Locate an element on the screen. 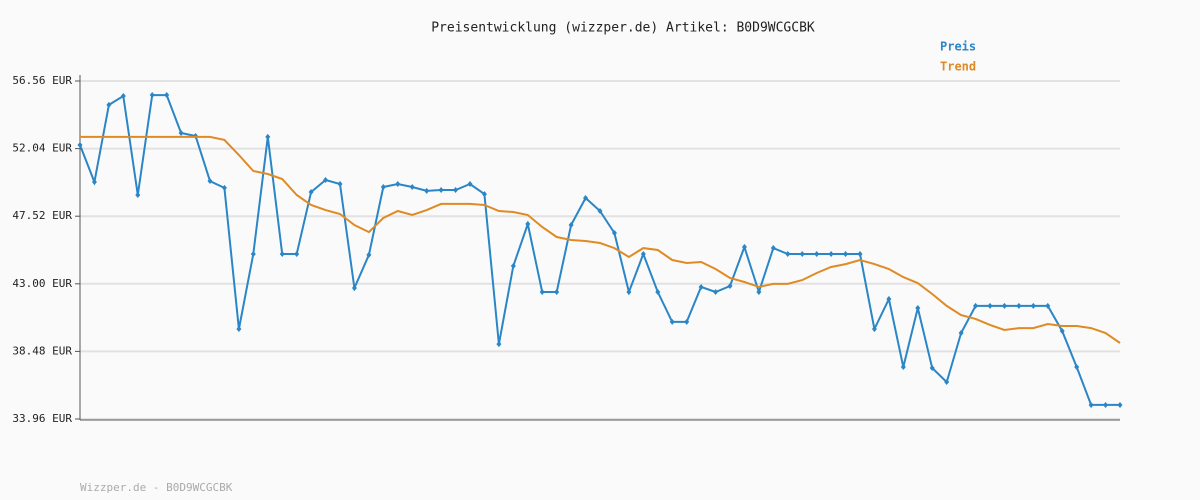 Image resolution: width=1200 pixels, height=500 pixels. y-tick-label: 56.56 EUR is located at coordinates (42, 80).